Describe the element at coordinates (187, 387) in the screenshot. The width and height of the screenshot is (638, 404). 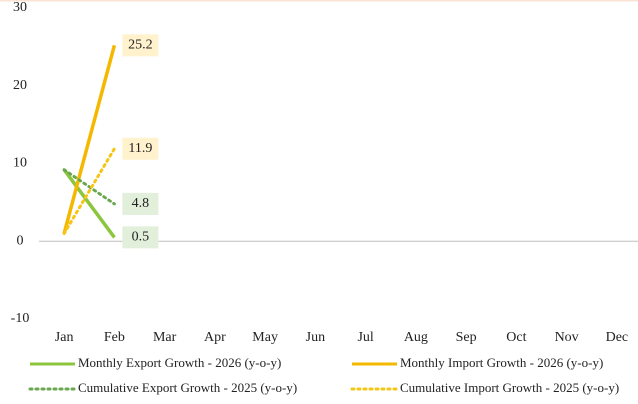
I see `legend-label: Cumulative Export Growth - 2025 (y-o-y)` at that location.